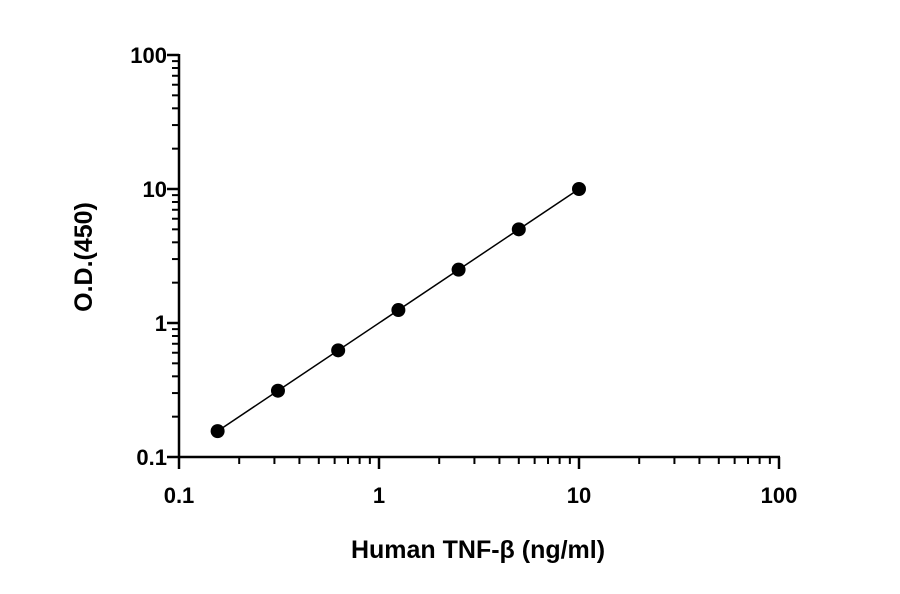  I want to click on x-tick-label: 1, so click(379, 495).